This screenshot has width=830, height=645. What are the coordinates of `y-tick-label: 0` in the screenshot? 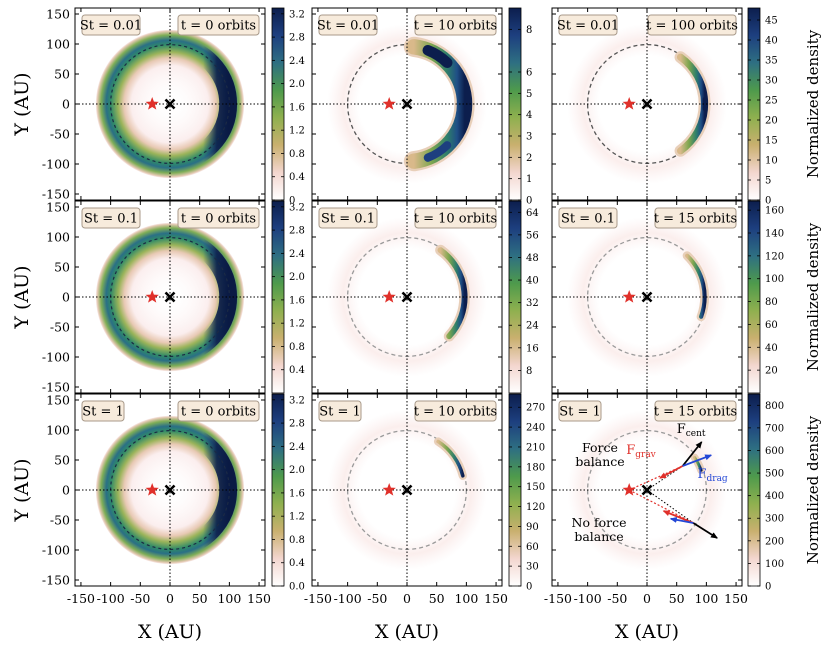 It's located at (66, 104).